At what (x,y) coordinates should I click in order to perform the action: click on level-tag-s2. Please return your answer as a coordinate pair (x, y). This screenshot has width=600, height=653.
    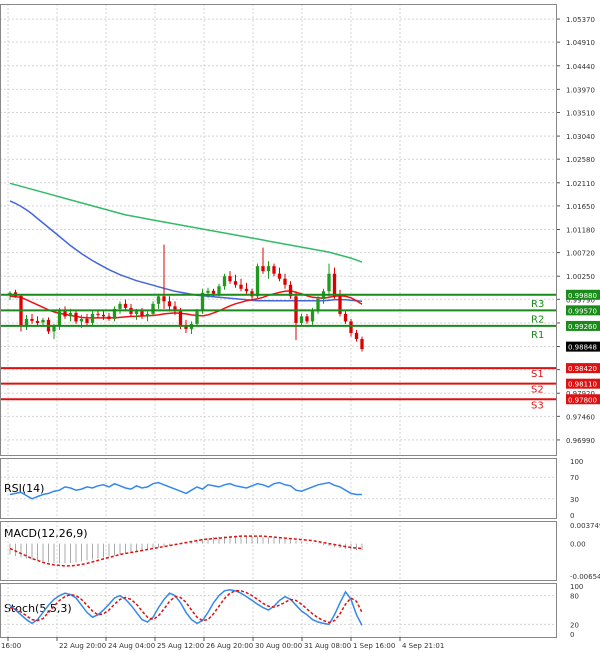
    Looking at the image, I should click on (583, 383).